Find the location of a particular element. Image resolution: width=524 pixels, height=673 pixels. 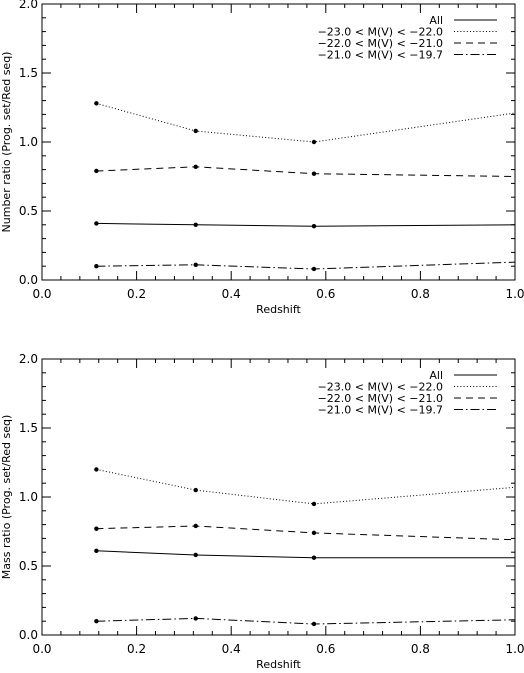

y-axis-label: Mass ratio (Prog. set/Red seq) is located at coordinates (6, 497).